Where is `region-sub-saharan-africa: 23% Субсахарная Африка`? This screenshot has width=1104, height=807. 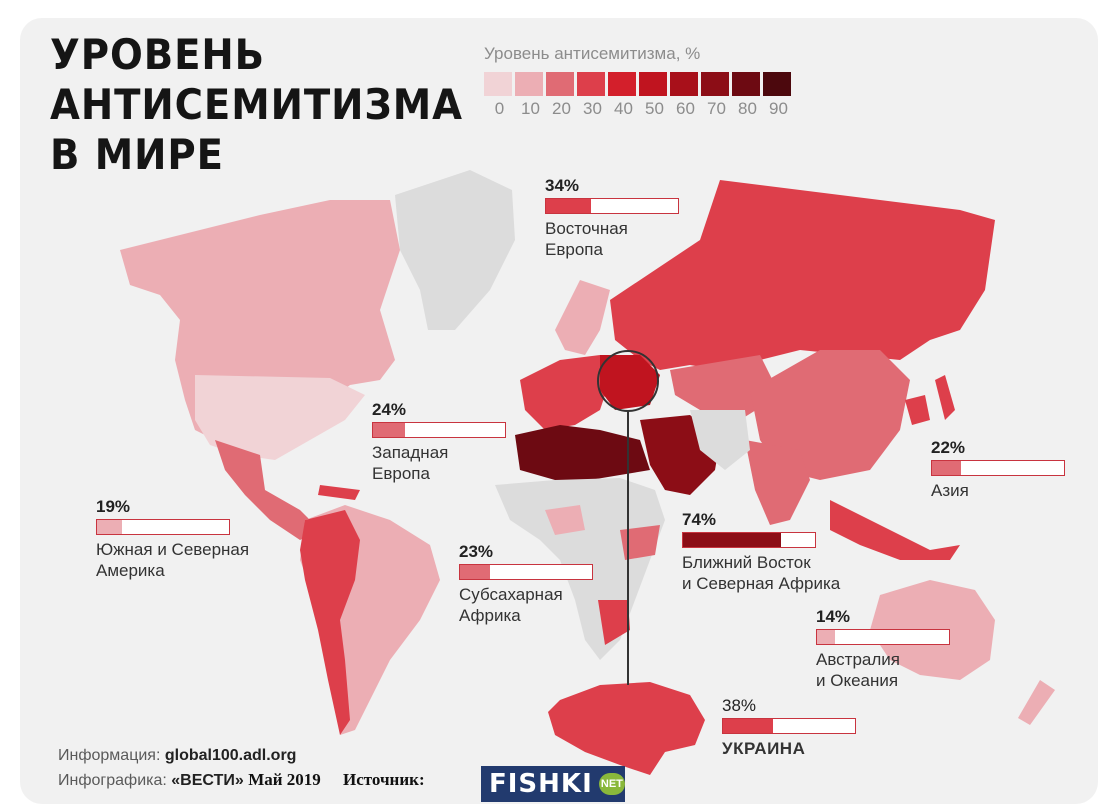 region-sub-saharan-africa: 23% Субсахарная Африка is located at coordinates (526, 584).